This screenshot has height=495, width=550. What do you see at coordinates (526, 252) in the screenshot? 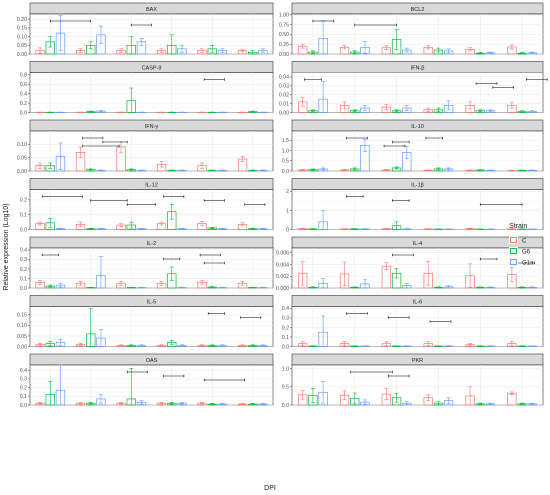
I see `legend-label-g6: G6` at bounding box center [526, 252].